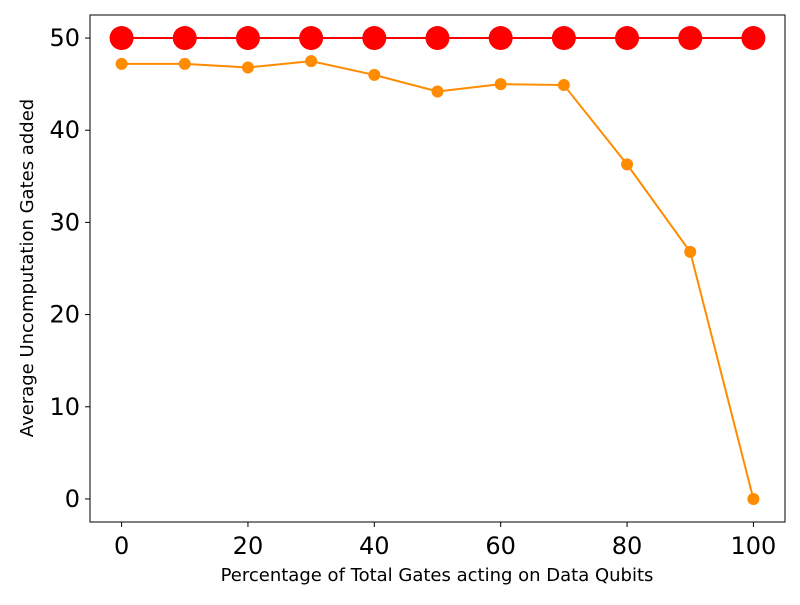  Describe the element at coordinates (72, 499) in the screenshot. I see `y-tick-label: 0` at that location.